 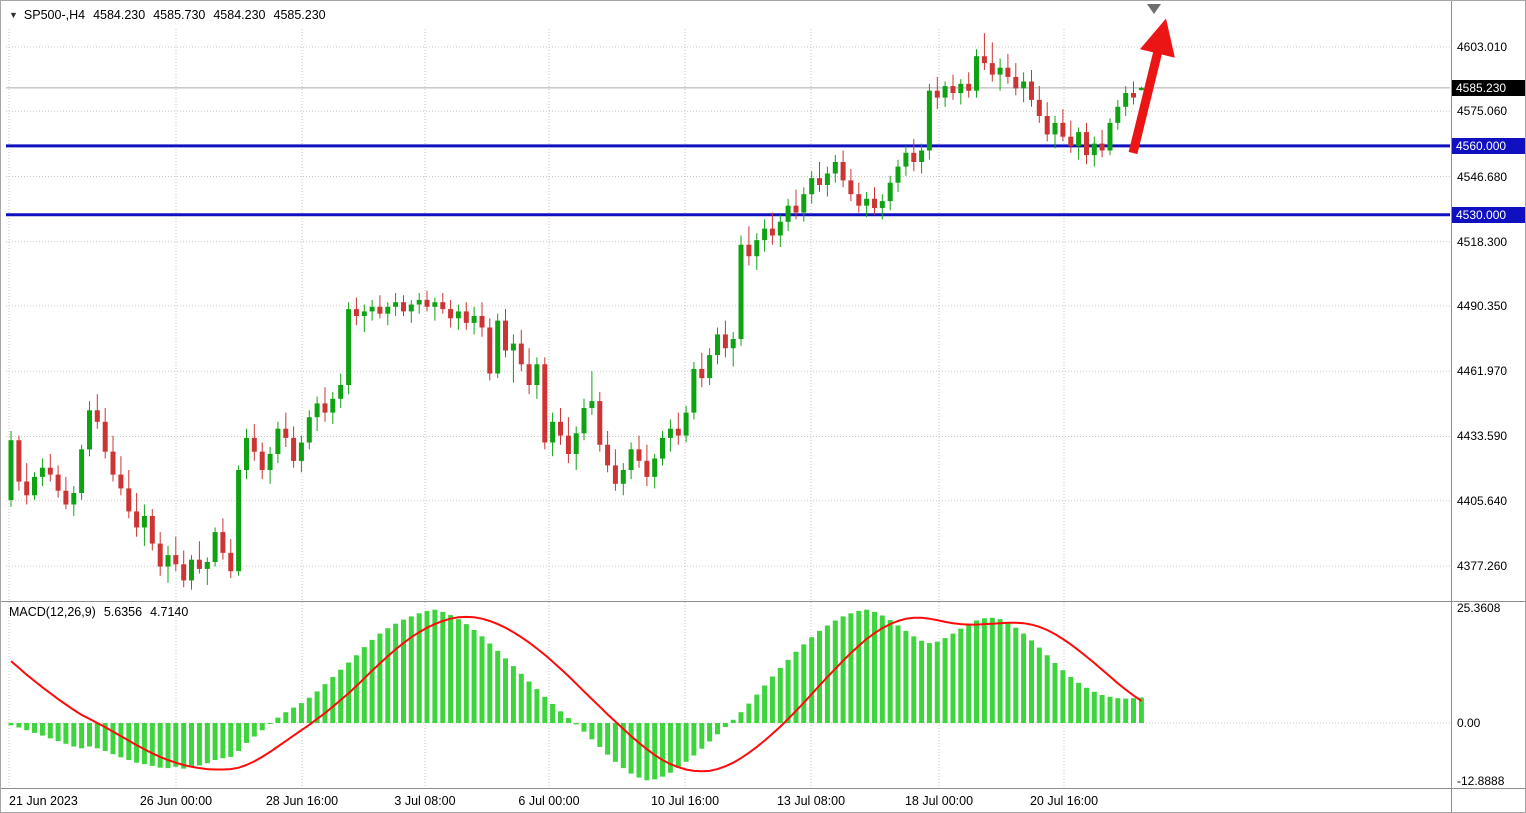 I want to click on symbol-dropdown-icon: ▼, so click(x=13, y=15).